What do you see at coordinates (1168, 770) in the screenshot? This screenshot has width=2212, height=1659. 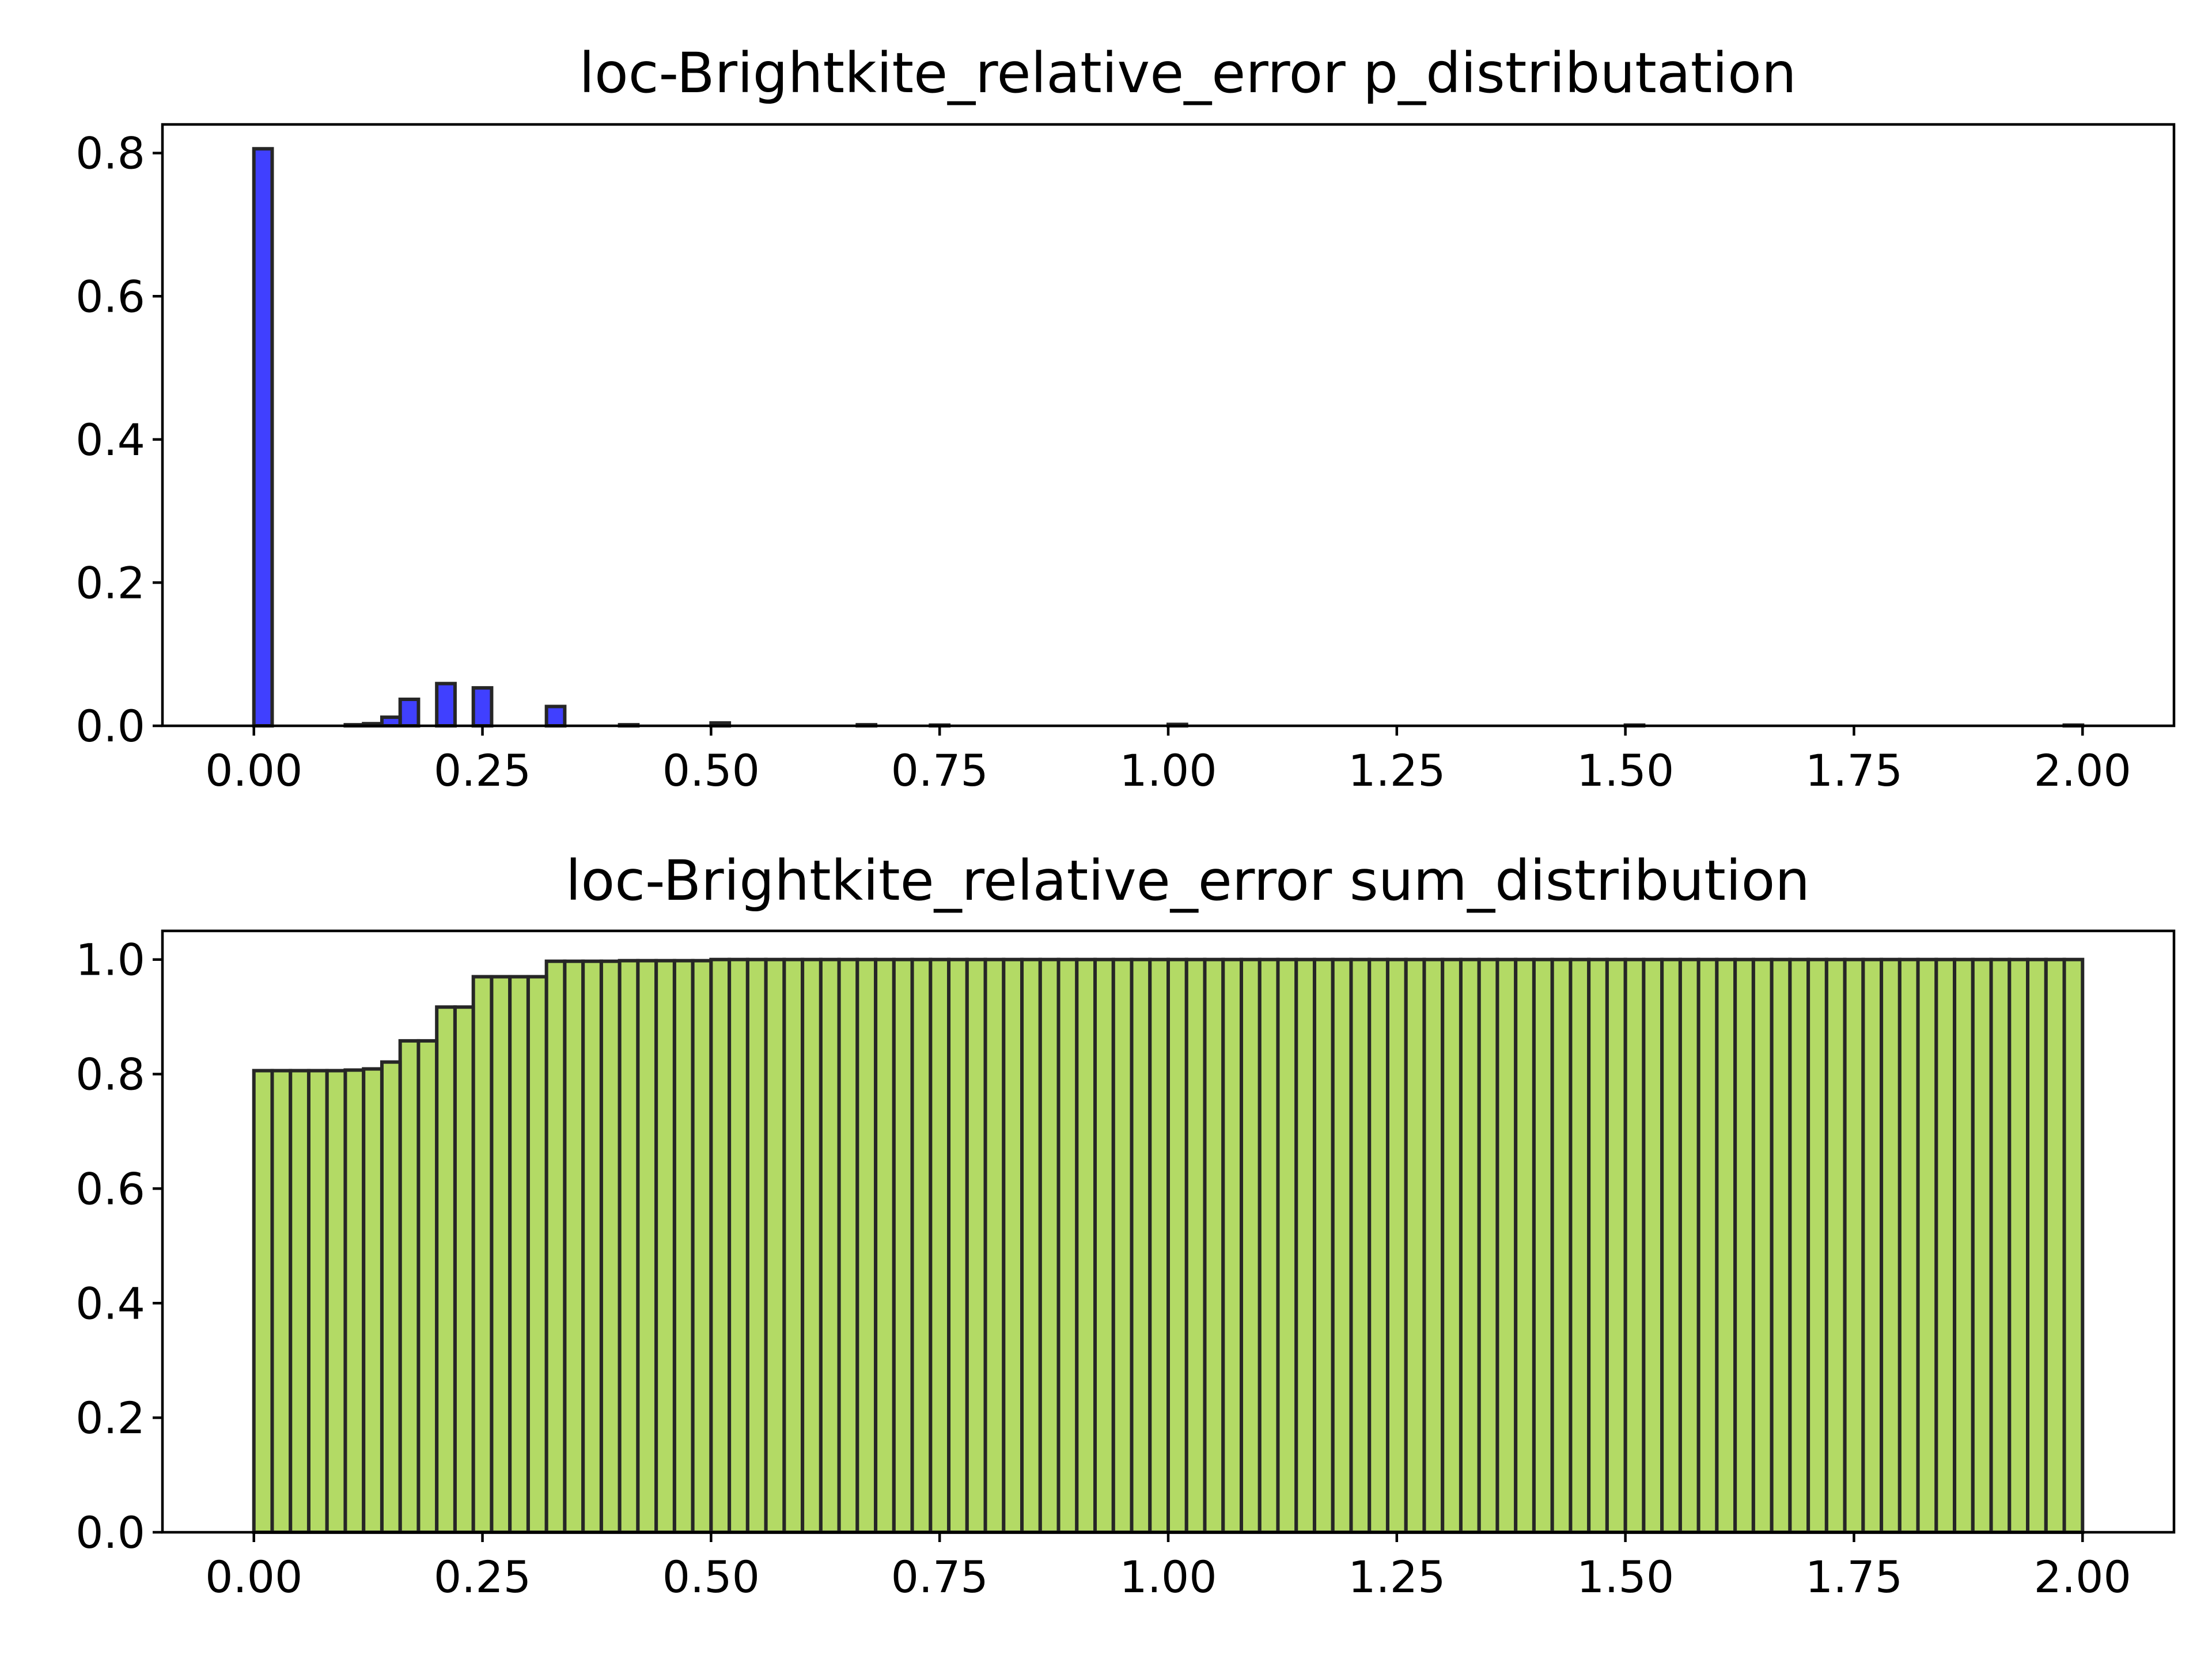 I see `p-distribution-x-tick-label: 1.00` at bounding box center [1168, 770].